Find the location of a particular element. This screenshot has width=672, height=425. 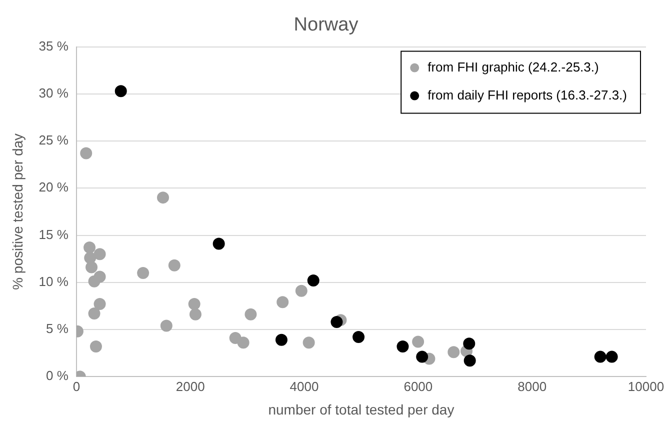

y-tick-label: 15 % is located at coordinates (53, 234).